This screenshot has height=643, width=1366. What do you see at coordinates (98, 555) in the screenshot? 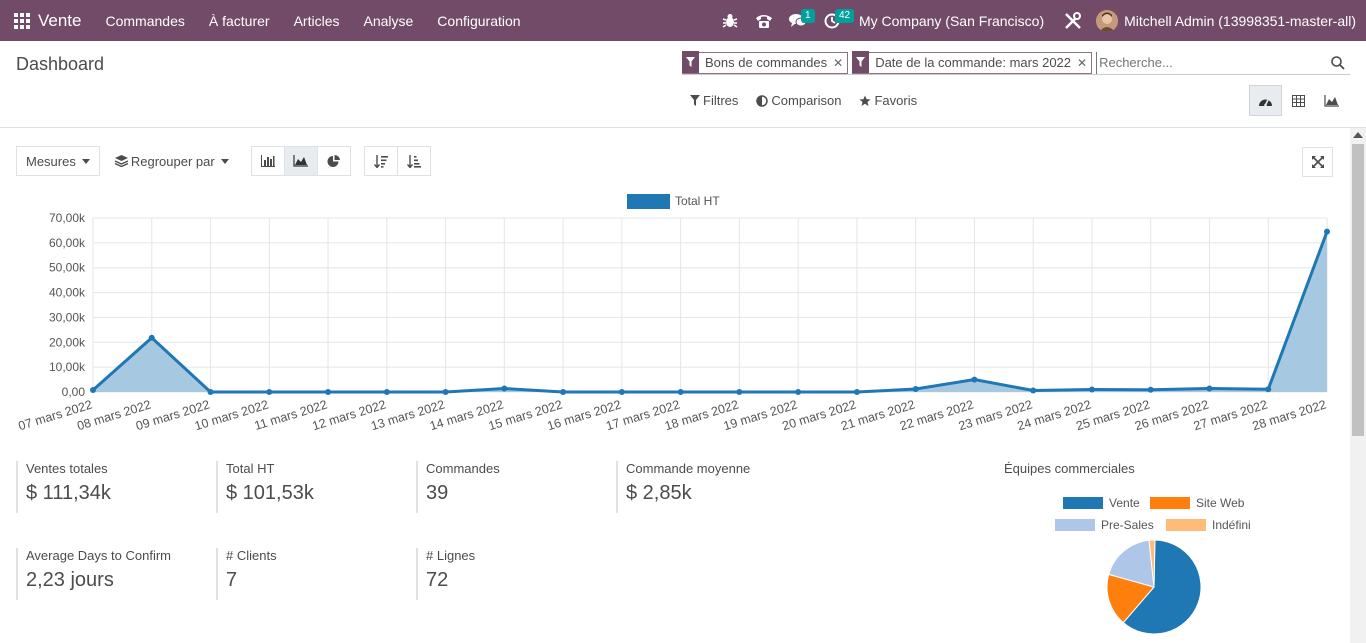
I see `kpi-label: Average Days to Confirm` at bounding box center [98, 555].